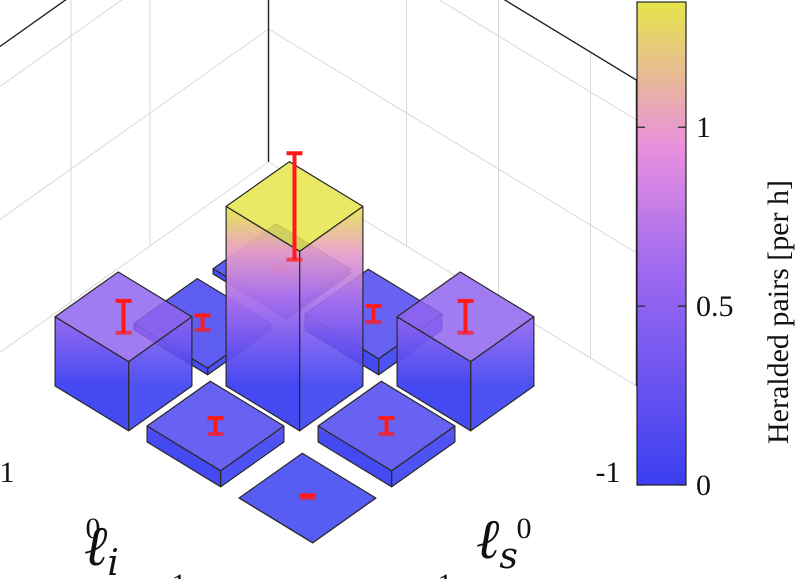  What do you see at coordinates (715, 306) in the screenshot?
I see `colorbar-tick-label: 0.5` at bounding box center [715, 306].